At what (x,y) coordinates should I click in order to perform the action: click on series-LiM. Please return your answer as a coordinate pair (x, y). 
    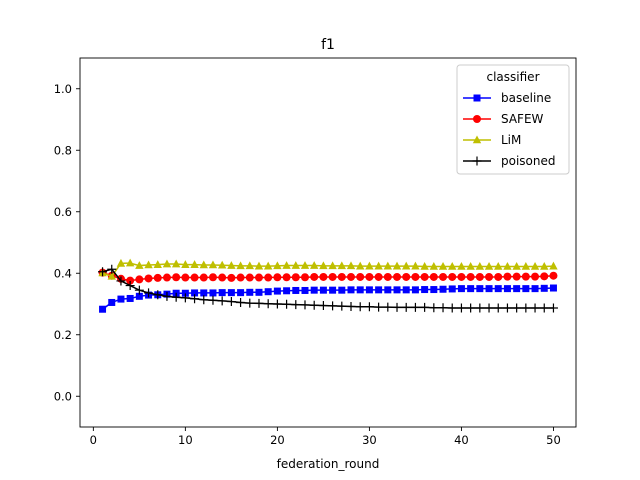
    Looking at the image, I should click on (328, 269).